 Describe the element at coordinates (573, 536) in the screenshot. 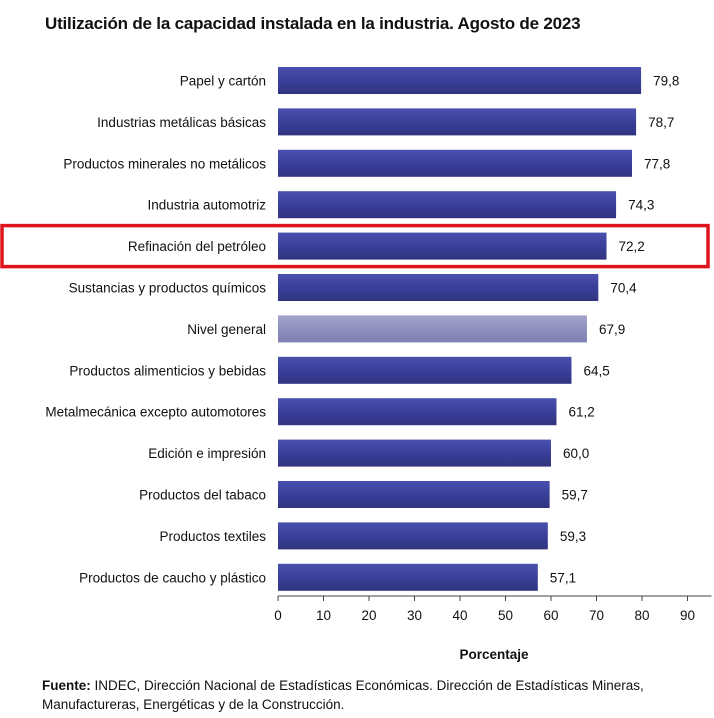

I see `value-label: 59,3` at that location.